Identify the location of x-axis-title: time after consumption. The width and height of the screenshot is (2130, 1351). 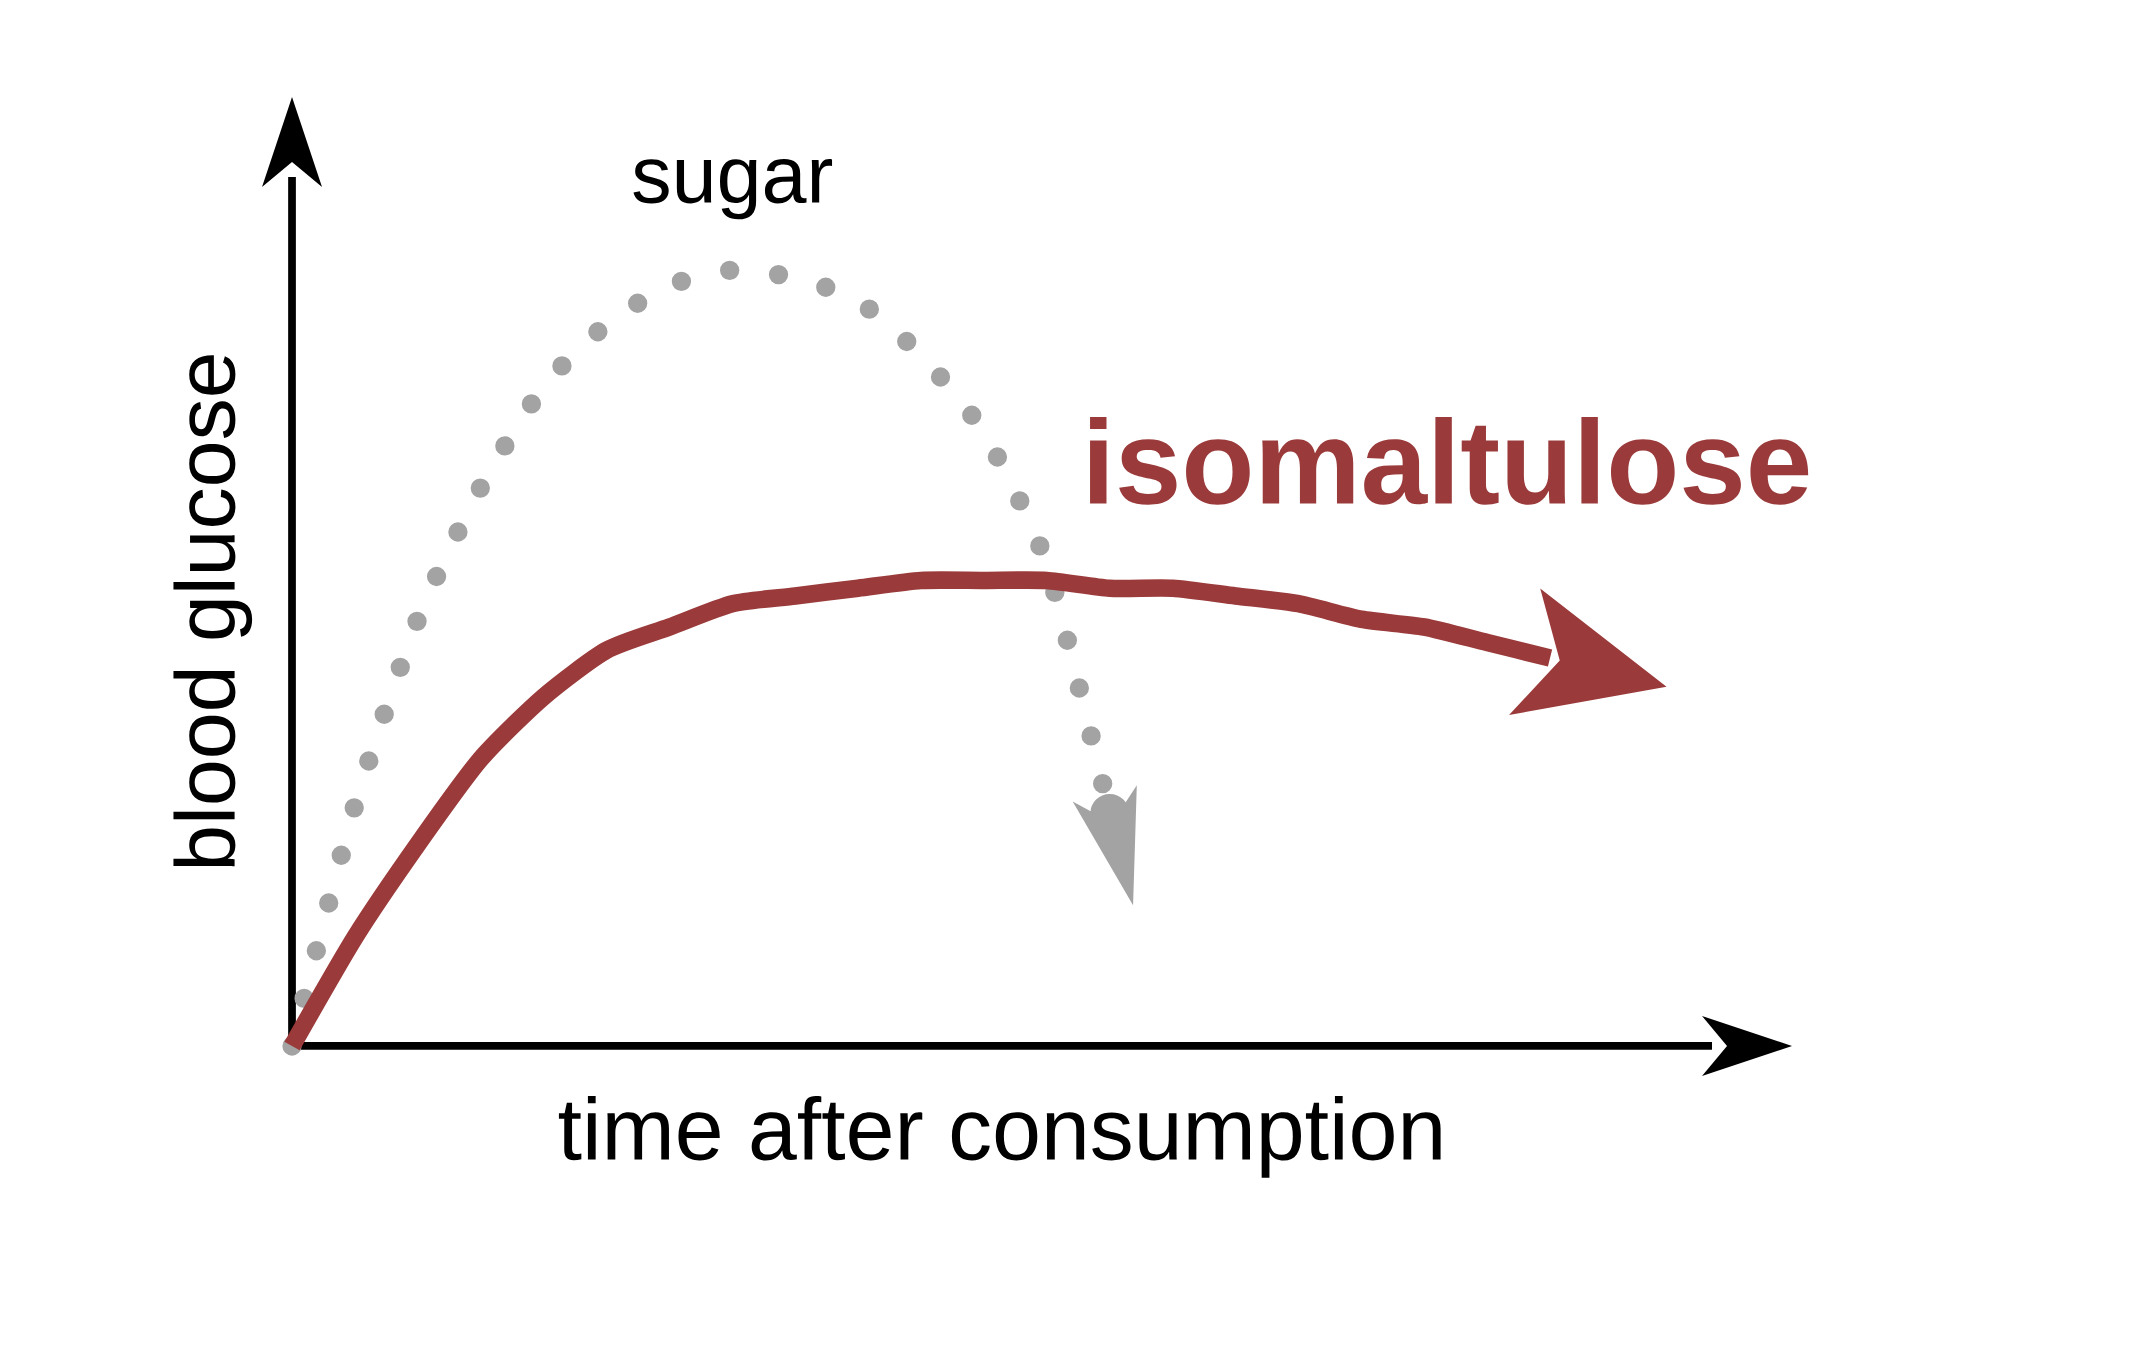
(999, 1136).